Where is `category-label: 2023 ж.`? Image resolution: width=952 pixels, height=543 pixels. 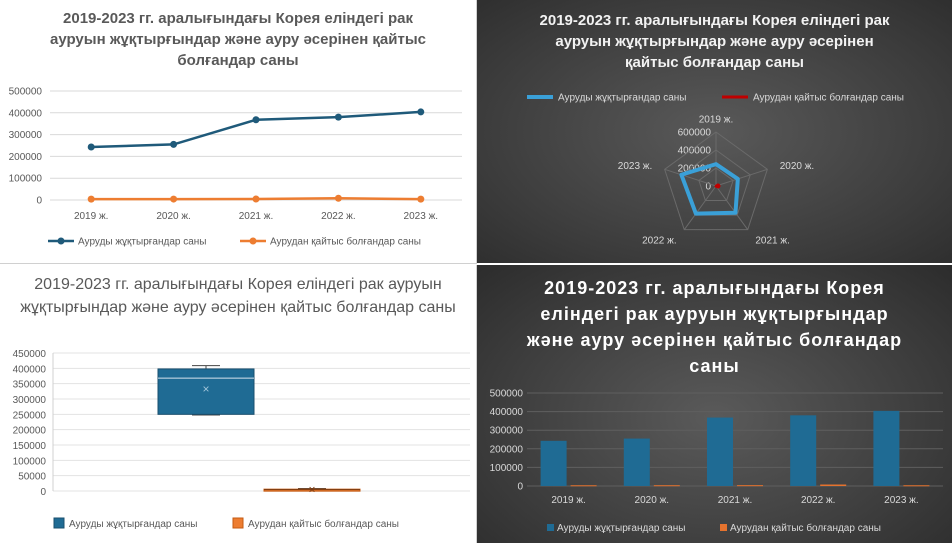 category-label: 2023 ж. is located at coordinates (635, 166).